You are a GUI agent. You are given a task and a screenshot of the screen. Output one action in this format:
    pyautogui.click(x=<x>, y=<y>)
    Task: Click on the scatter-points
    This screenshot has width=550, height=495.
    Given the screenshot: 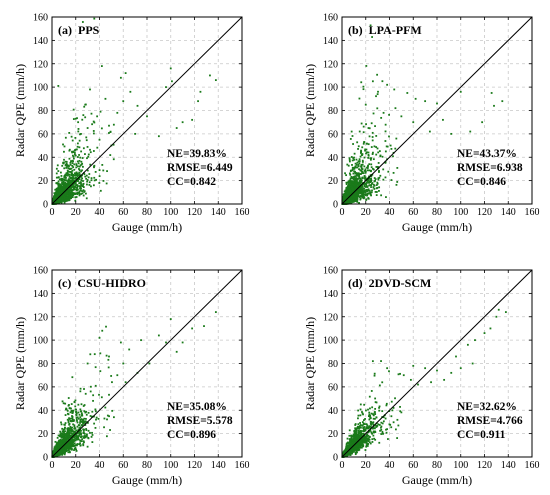 What is the action you would take?
    pyautogui.click(x=134, y=384)
    